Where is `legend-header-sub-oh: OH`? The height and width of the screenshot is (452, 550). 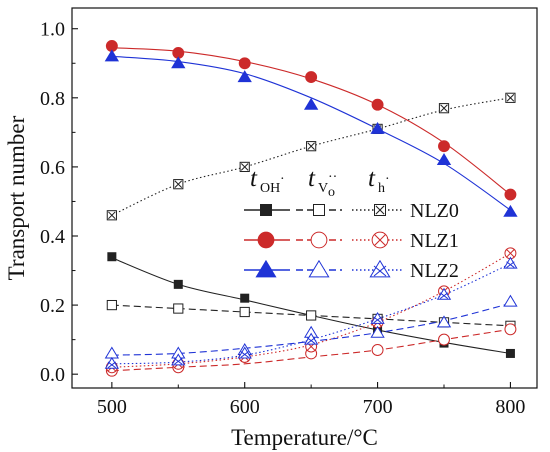 legend-header-sub-oh: OH is located at coordinates (270, 188).